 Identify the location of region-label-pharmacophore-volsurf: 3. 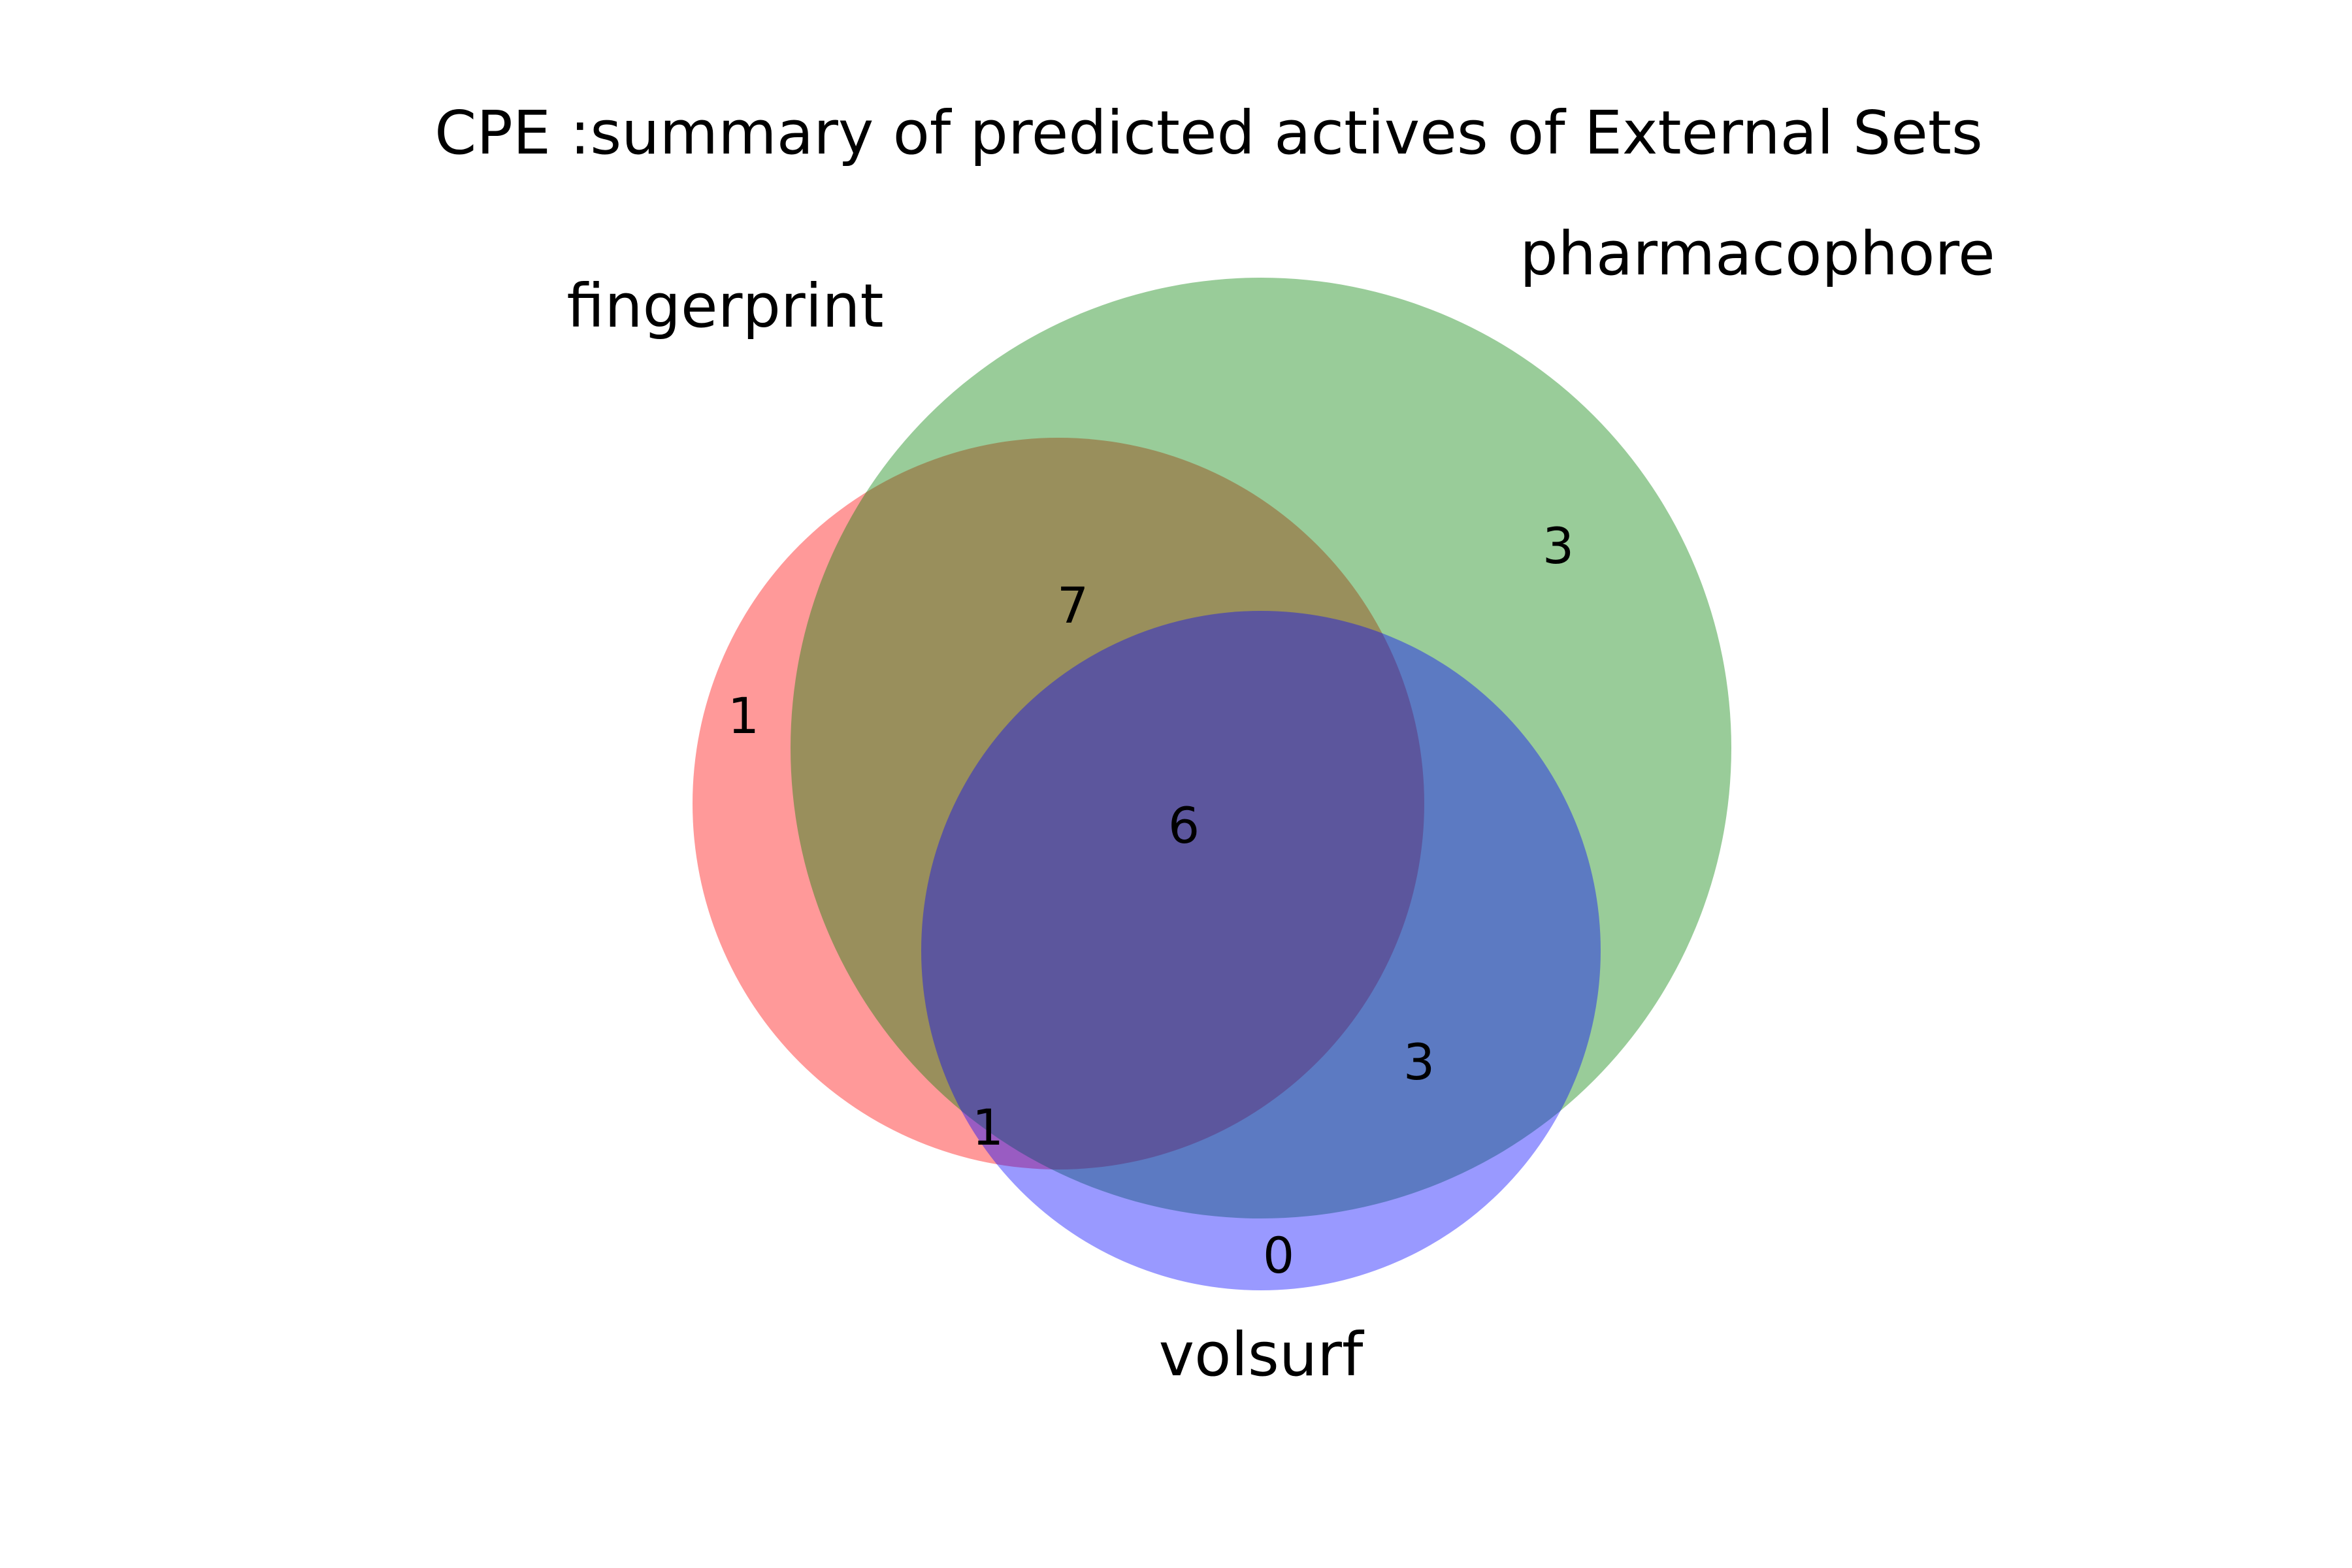
(1419, 1062).